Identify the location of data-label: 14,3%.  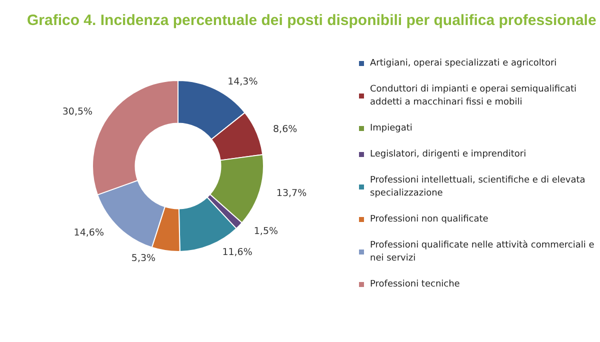
(243, 82).